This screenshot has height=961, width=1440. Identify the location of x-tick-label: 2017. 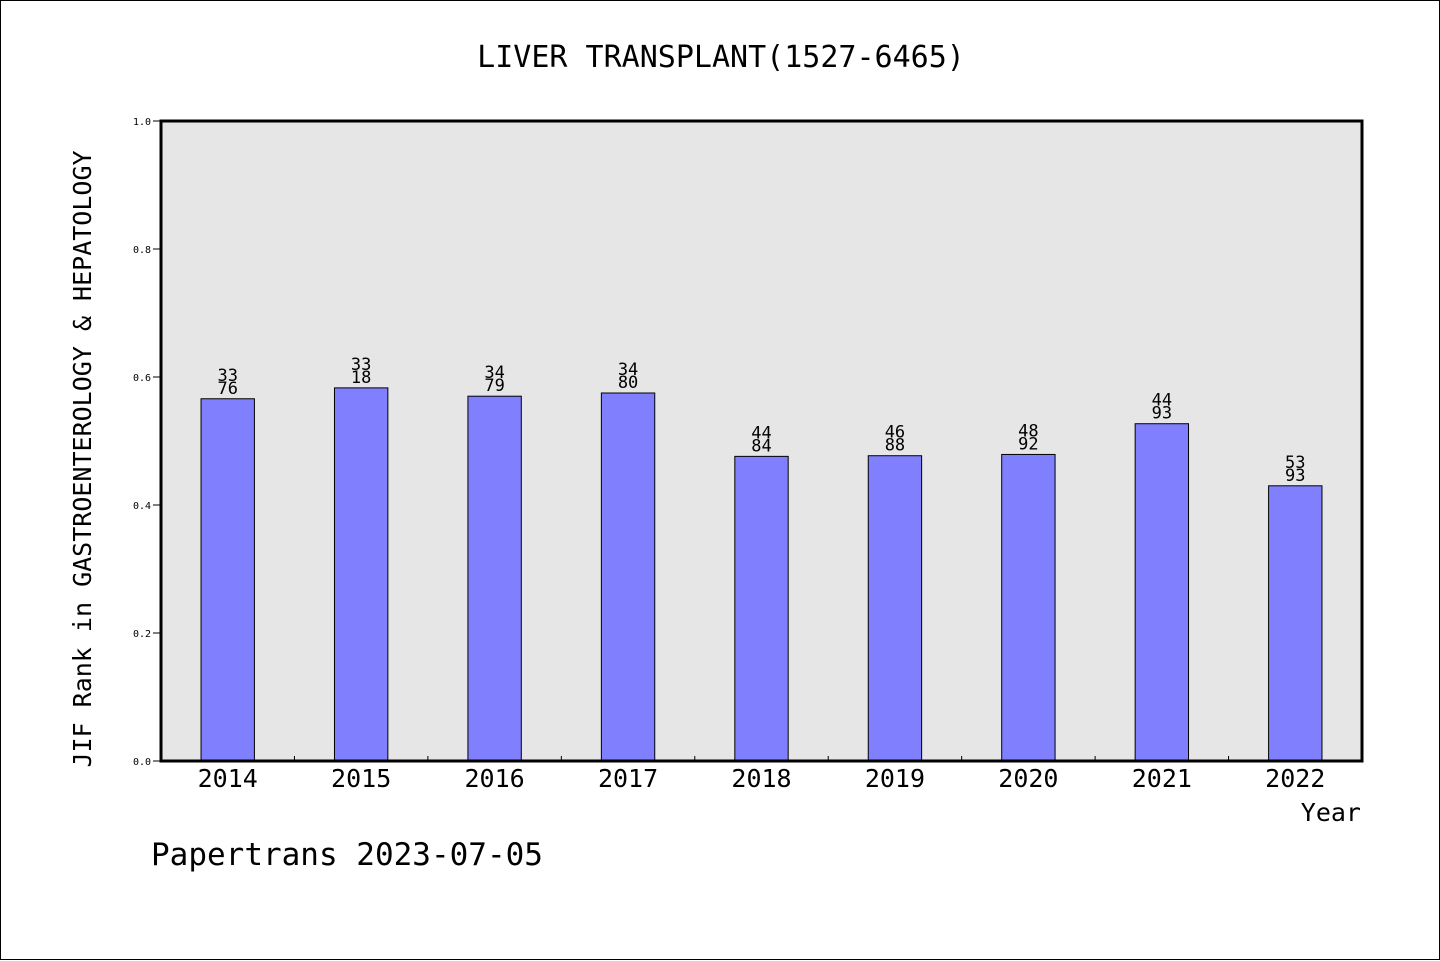
(628, 778).